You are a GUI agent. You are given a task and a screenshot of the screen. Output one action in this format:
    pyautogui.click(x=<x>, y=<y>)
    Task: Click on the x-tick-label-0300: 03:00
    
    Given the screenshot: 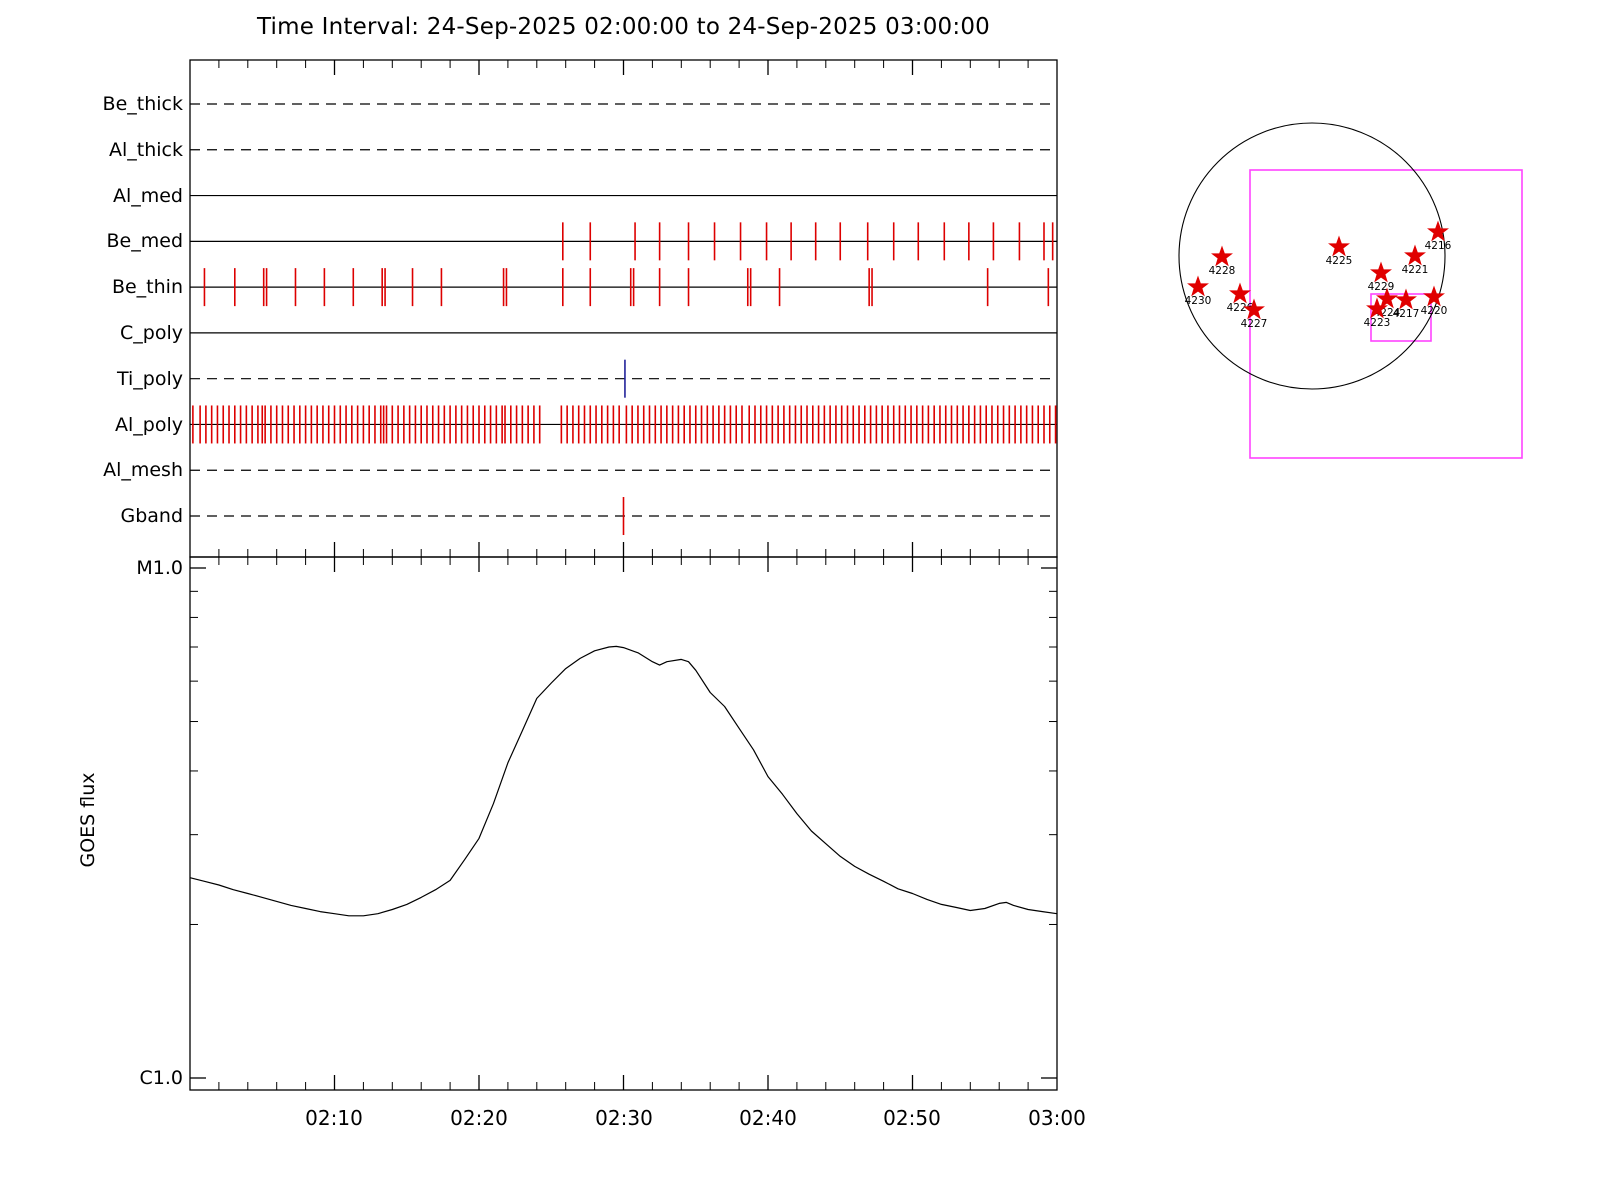 What is the action you would take?
    pyautogui.click(x=1057, y=1118)
    